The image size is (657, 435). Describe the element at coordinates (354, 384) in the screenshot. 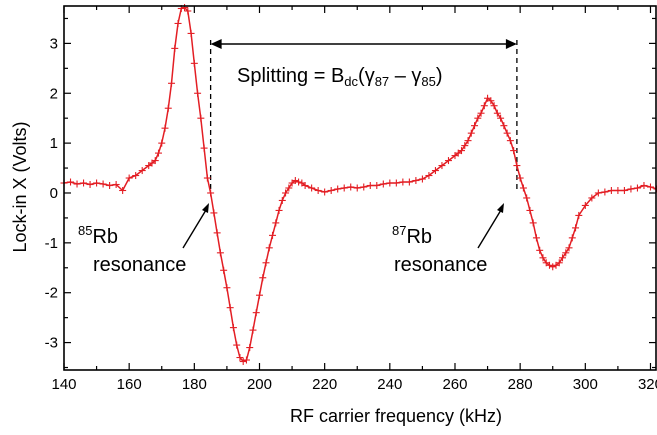

I see `x-tick-labels: 140 160 180 200 220 240 260 280 300 320` at that location.